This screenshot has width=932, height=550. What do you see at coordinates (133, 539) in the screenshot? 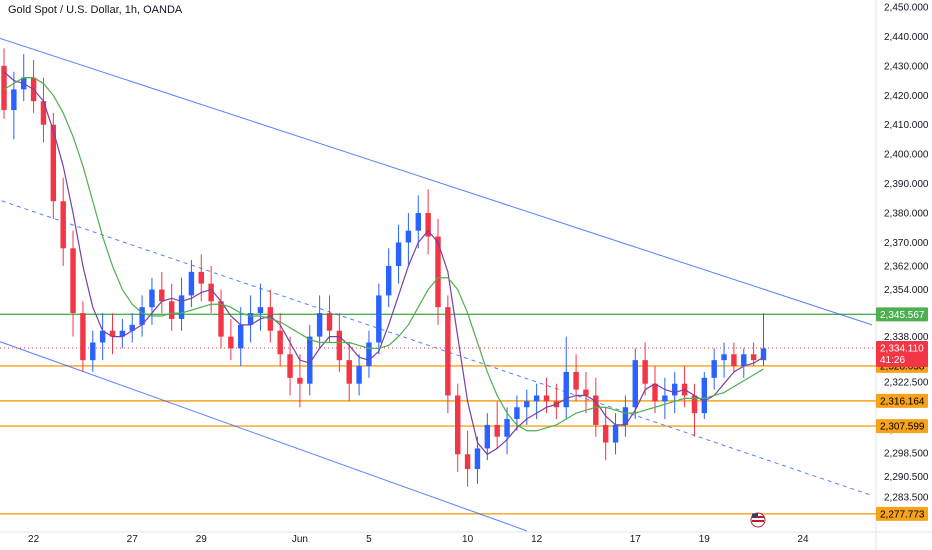
I see `x-tick-label: 27` at bounding box center [133, 539].